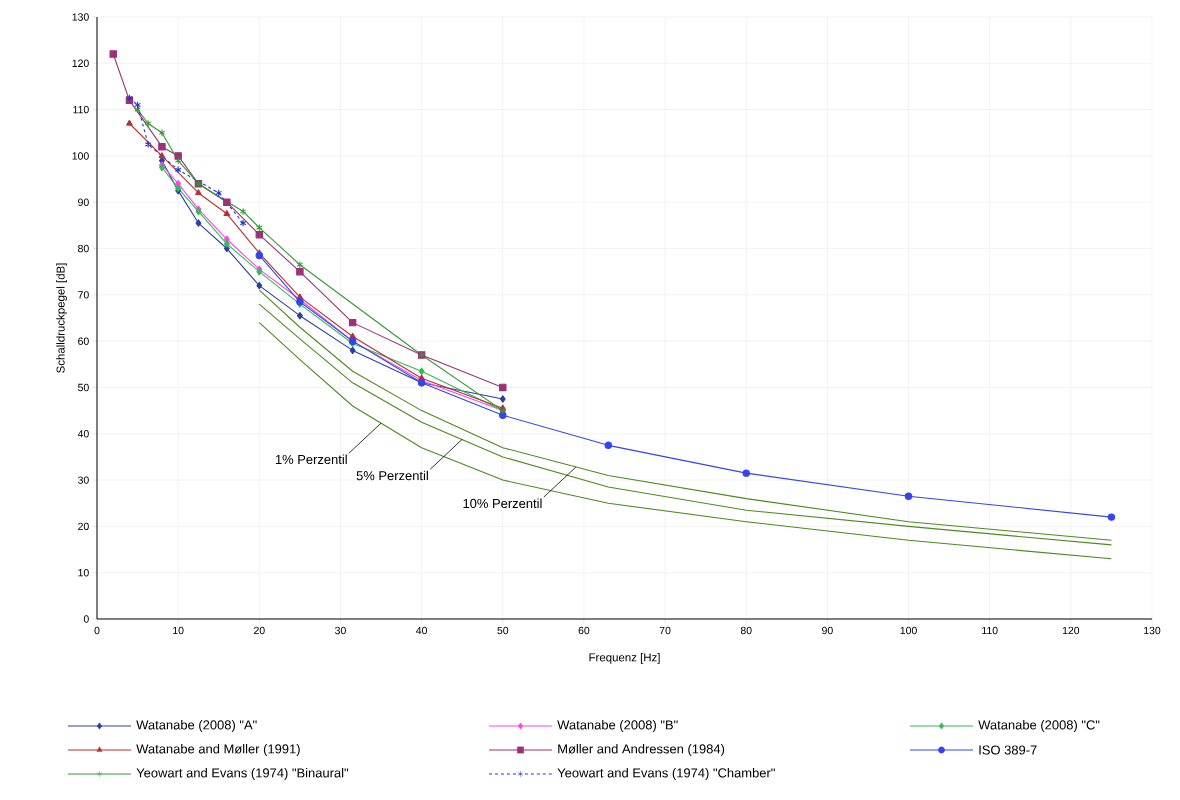  Describe the element at coordinates (584, 630) in the screenshot. I see `x-tick-label: 60` at that location.